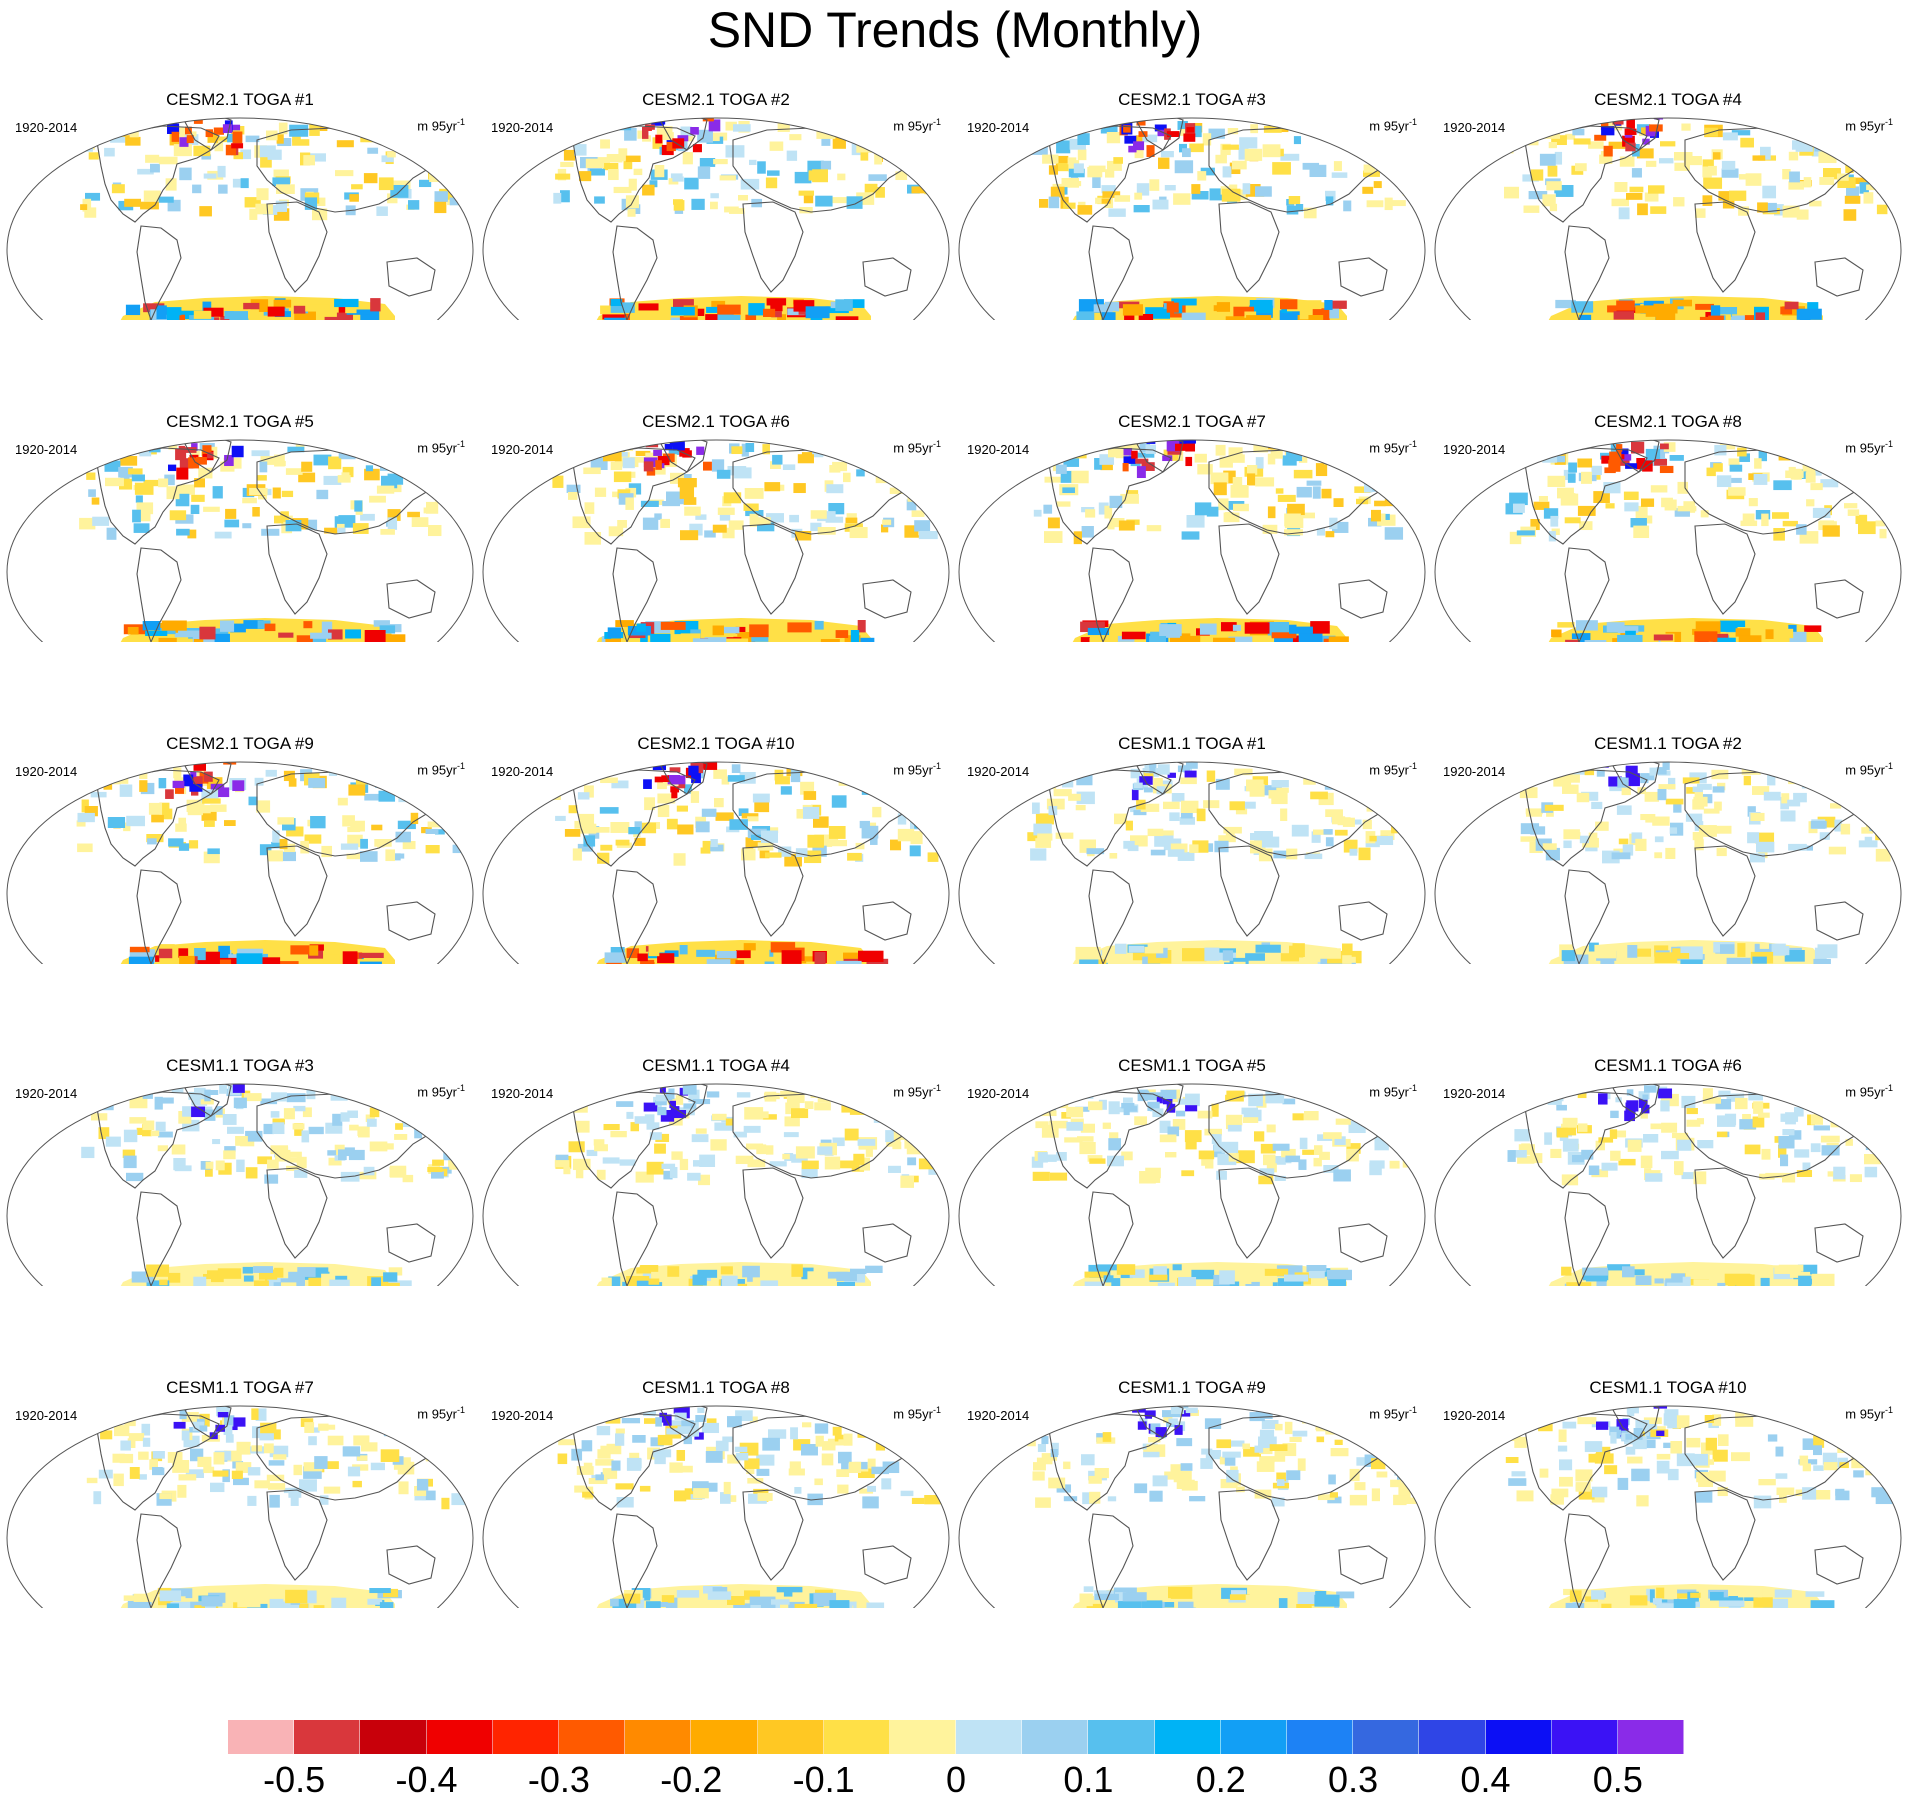  I want to click on map-panel: CESM2.1 TOGA #2 1920-2014 m 95yr-1, so click(716, 160).